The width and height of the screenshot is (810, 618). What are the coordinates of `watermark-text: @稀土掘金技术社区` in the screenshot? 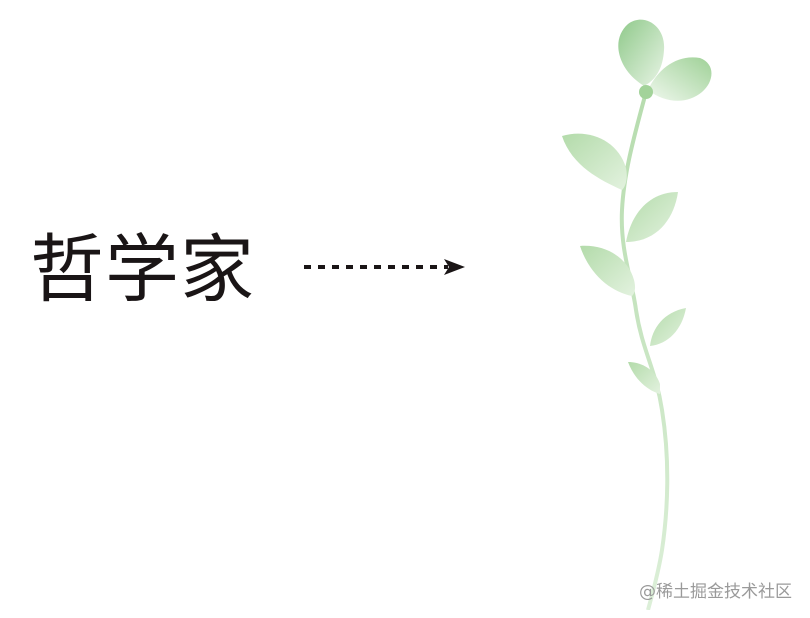 It's located at (715, 592).